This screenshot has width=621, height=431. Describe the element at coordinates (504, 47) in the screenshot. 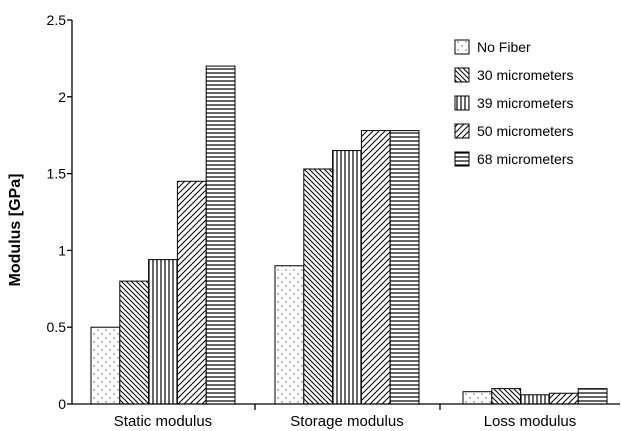

I see `legend-label: No Fiber` at that location.